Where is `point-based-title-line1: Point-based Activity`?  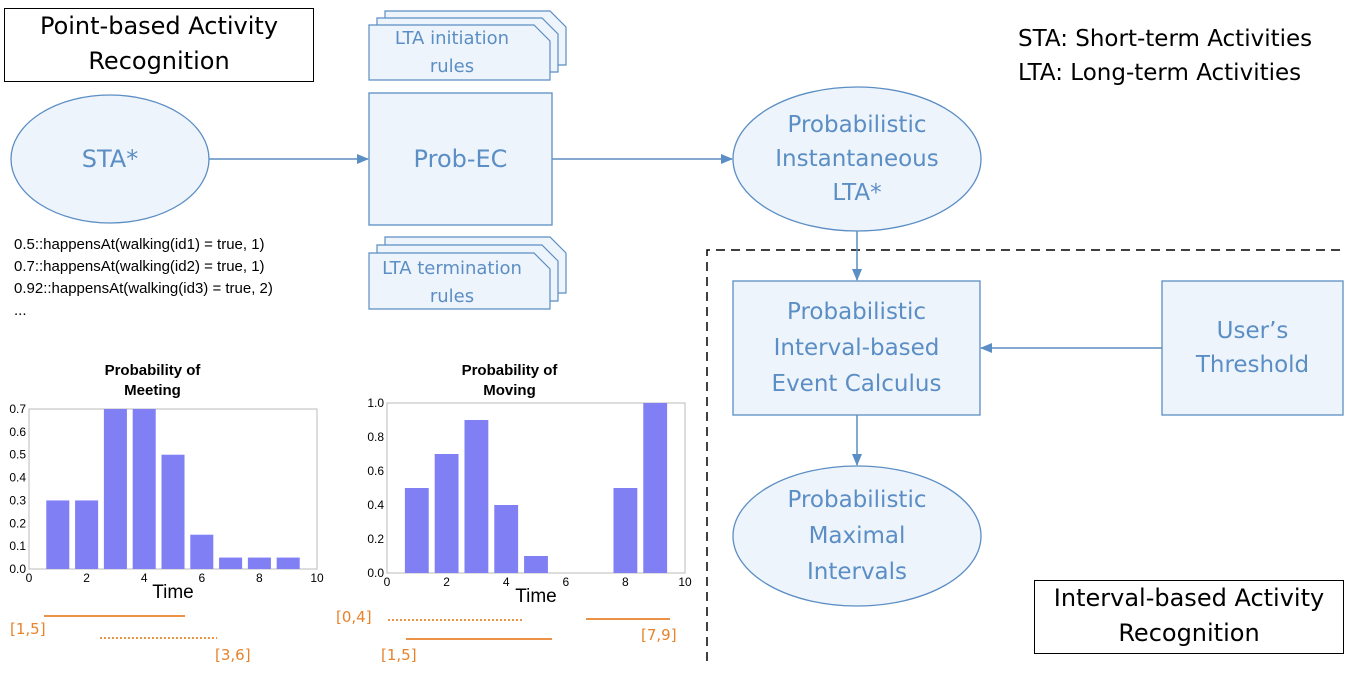
point-based-title-line1: Point-based Activity is located at coordinates (159, 26).